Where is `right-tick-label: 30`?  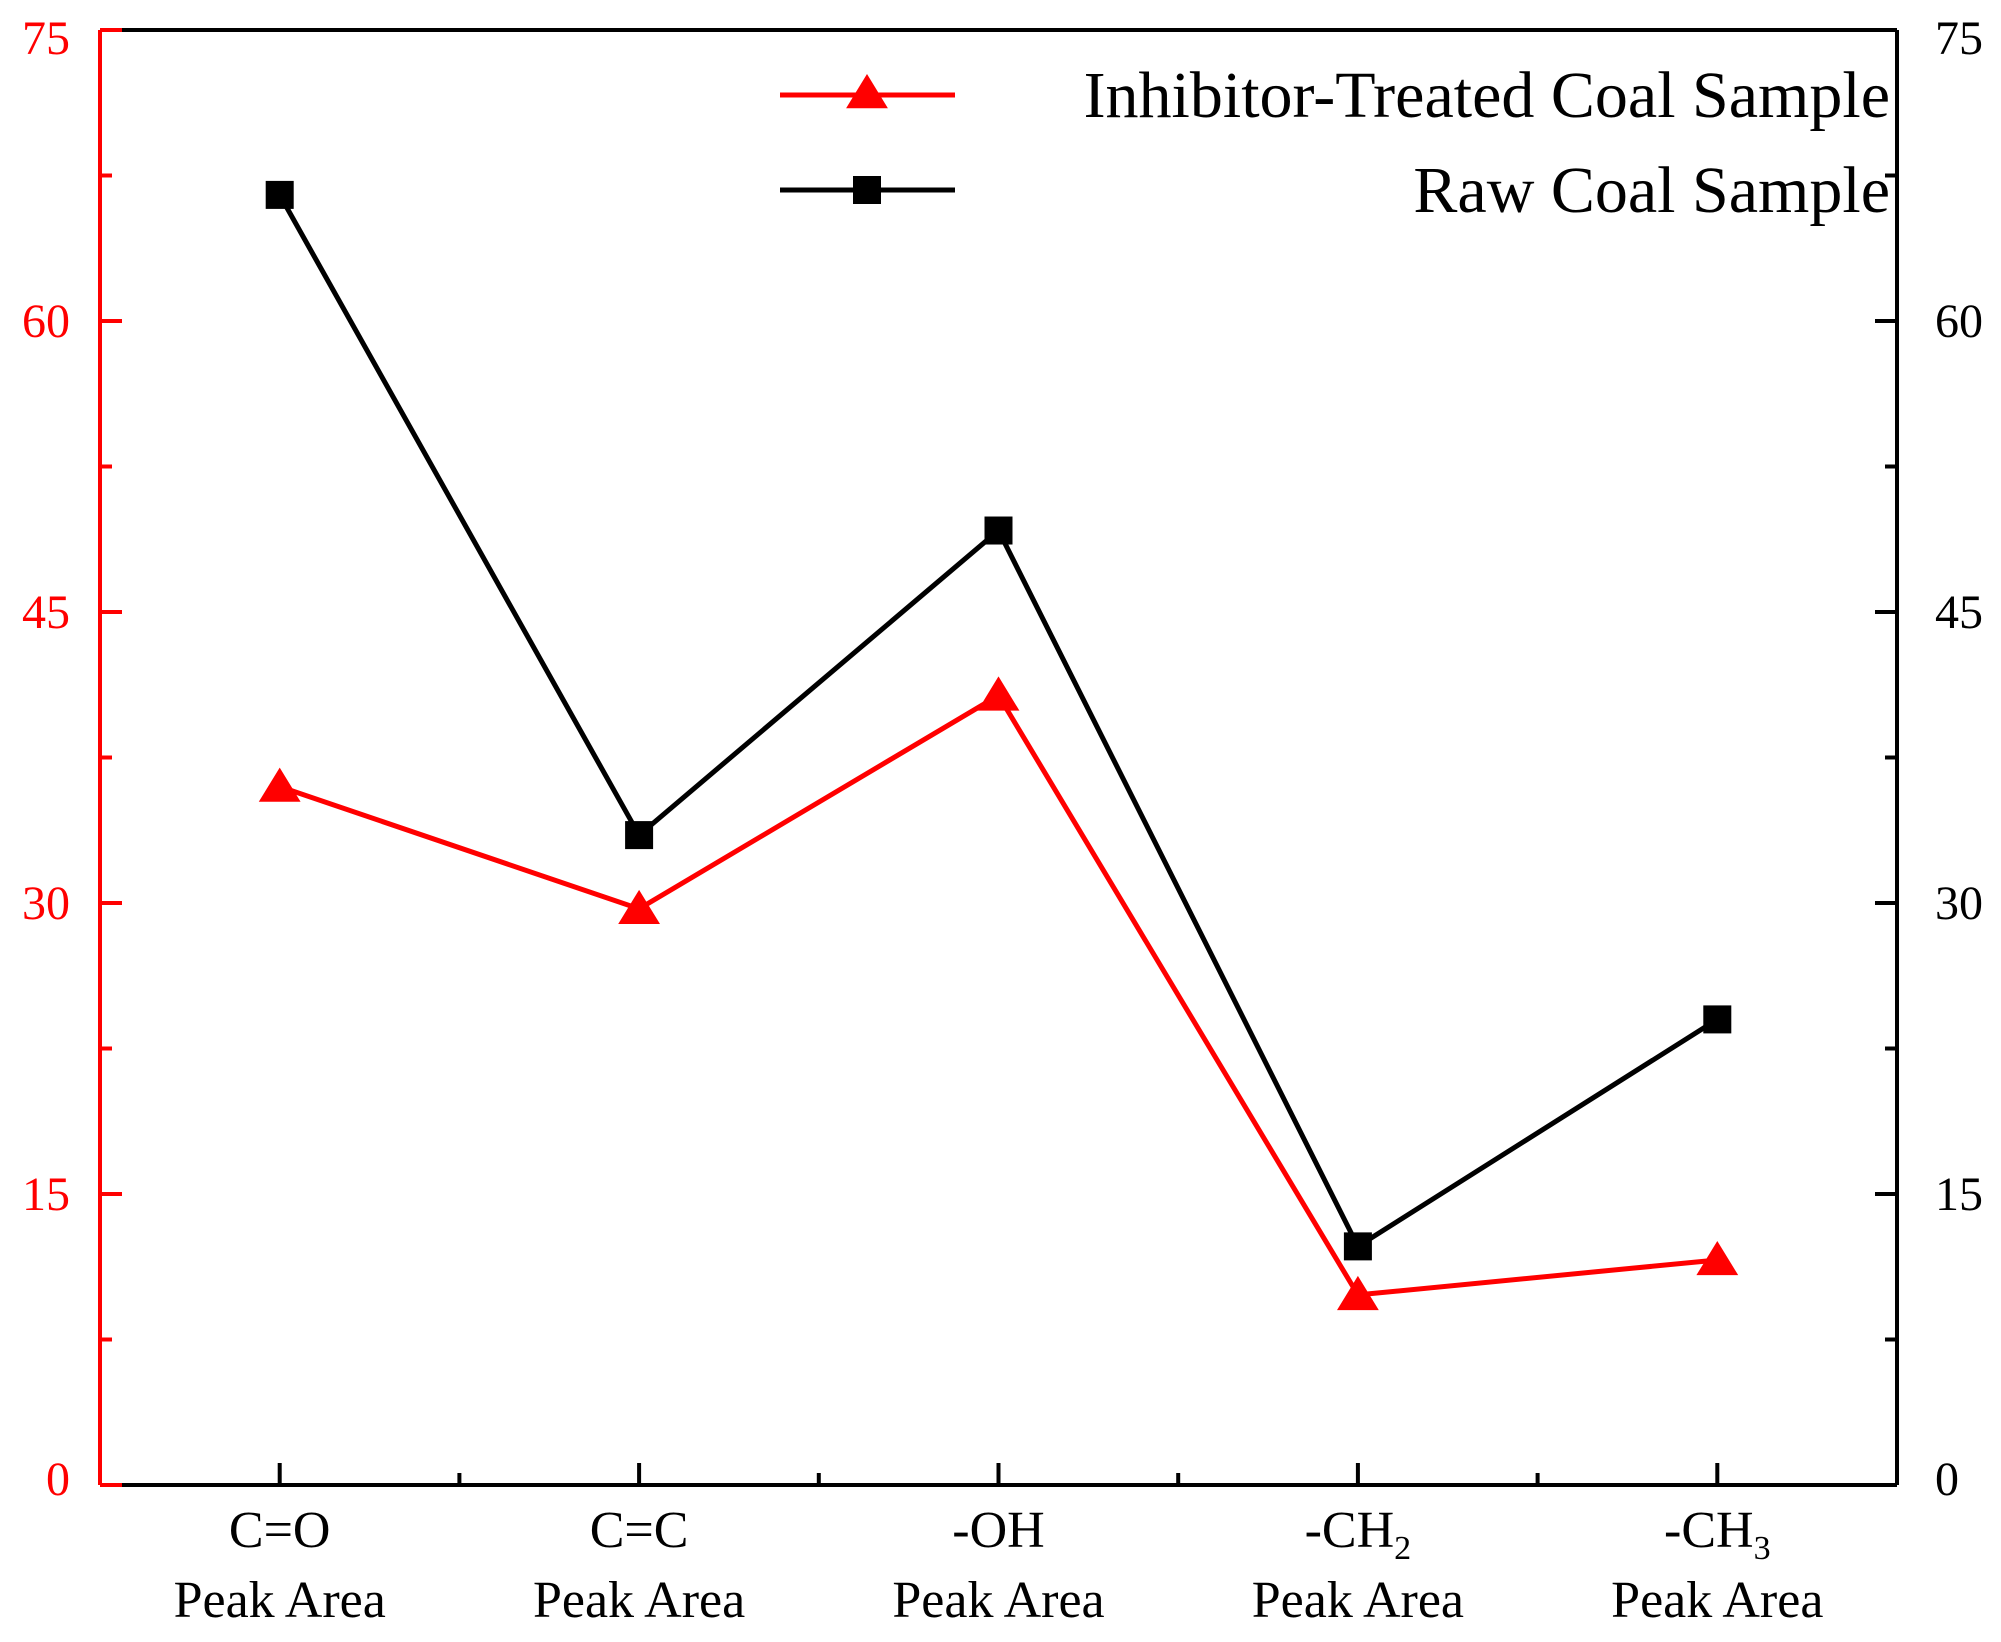 right-tick-label: 30 is located at coordinates (1959, 903).